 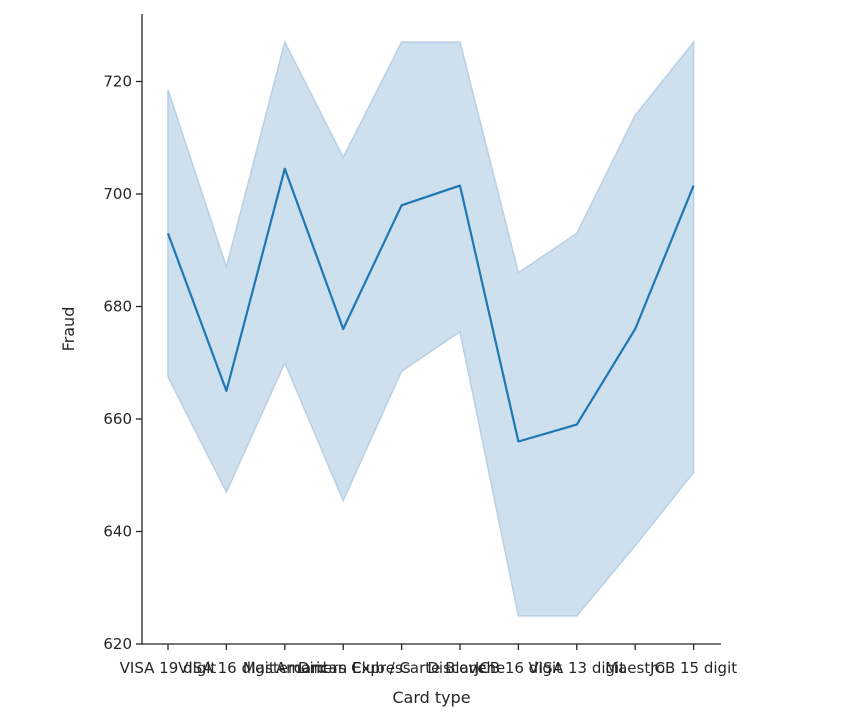 I want to click on x-tick-label: VISA 16 digit, so click(x=226, y=668).